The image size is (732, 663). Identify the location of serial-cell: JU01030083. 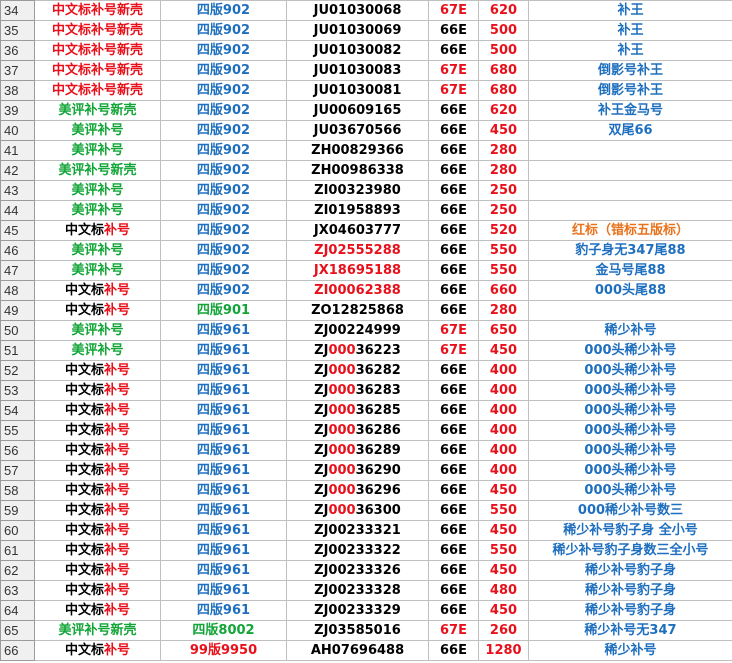
(357, 70).